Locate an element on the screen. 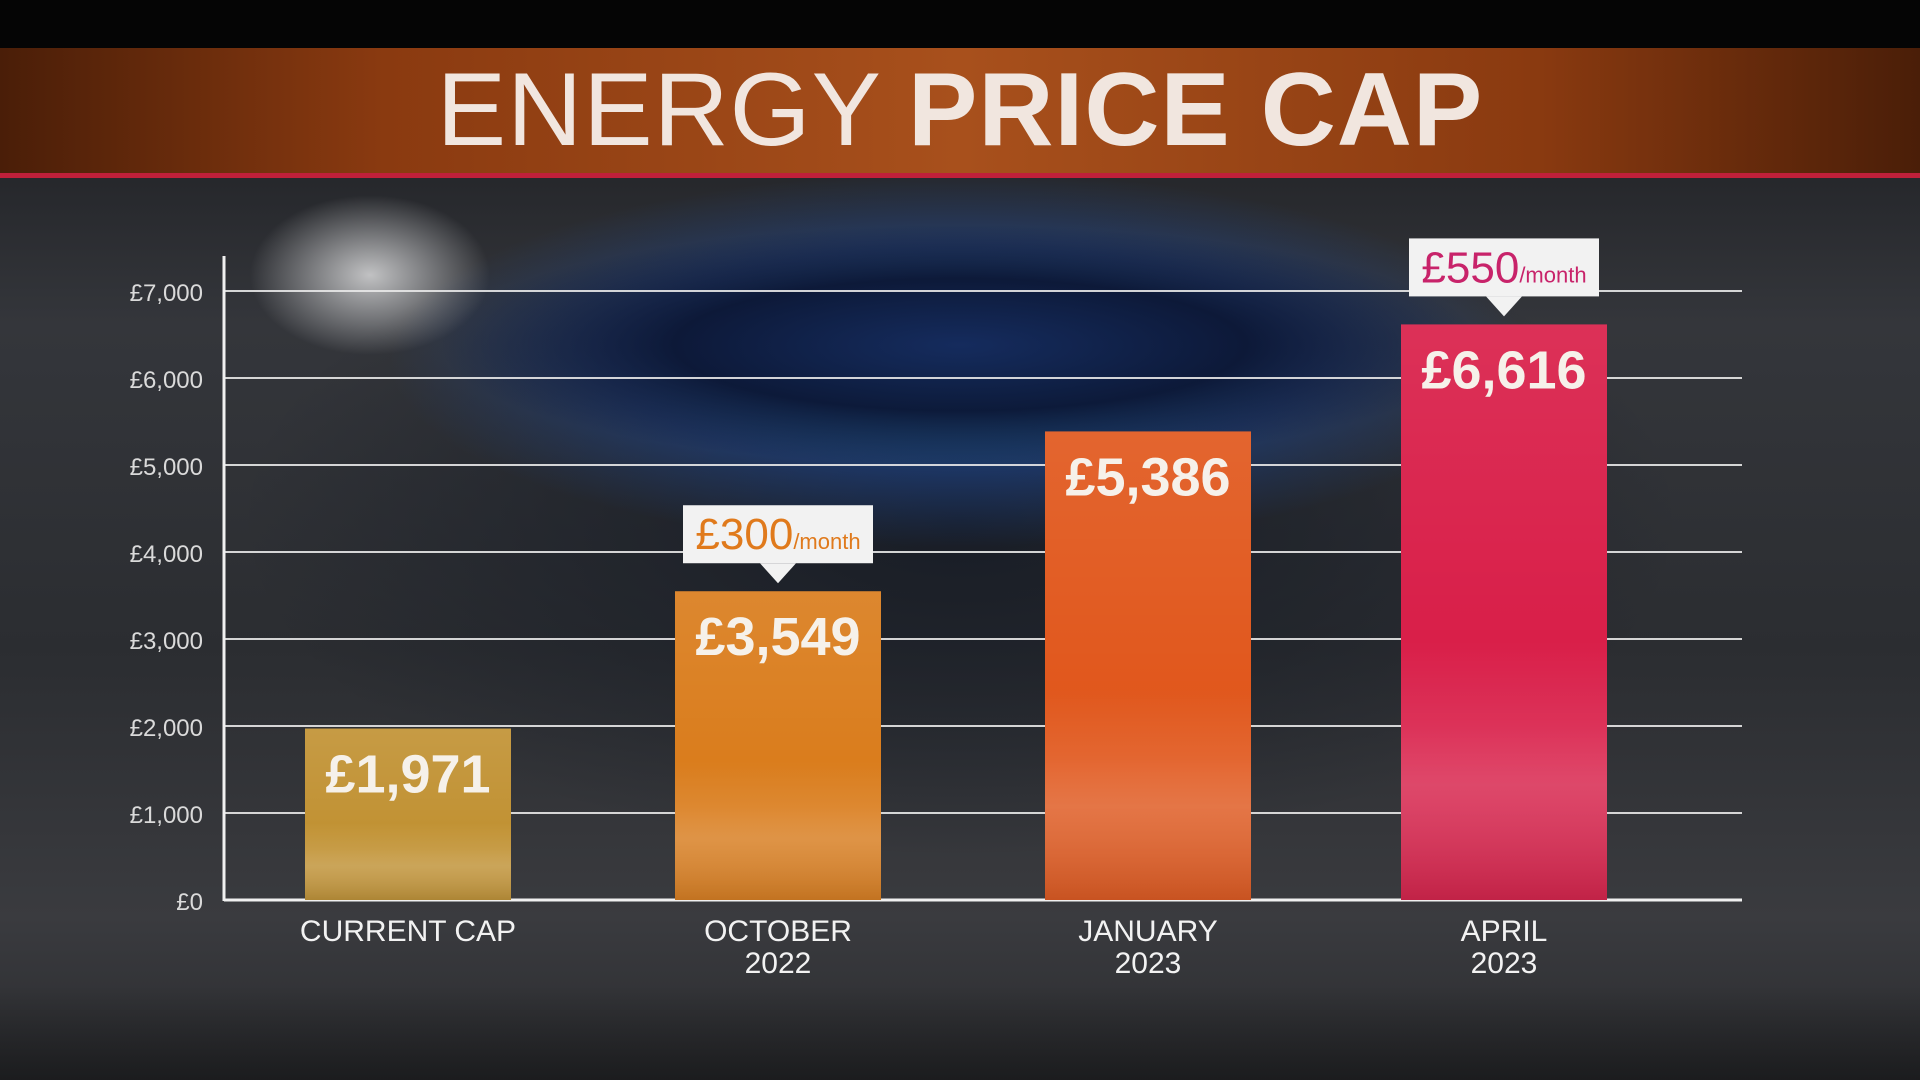 The height and width of the screenshot is (1080, 1920). x-tick-label: CURRENT CAP is located at coordinates (408, 931).